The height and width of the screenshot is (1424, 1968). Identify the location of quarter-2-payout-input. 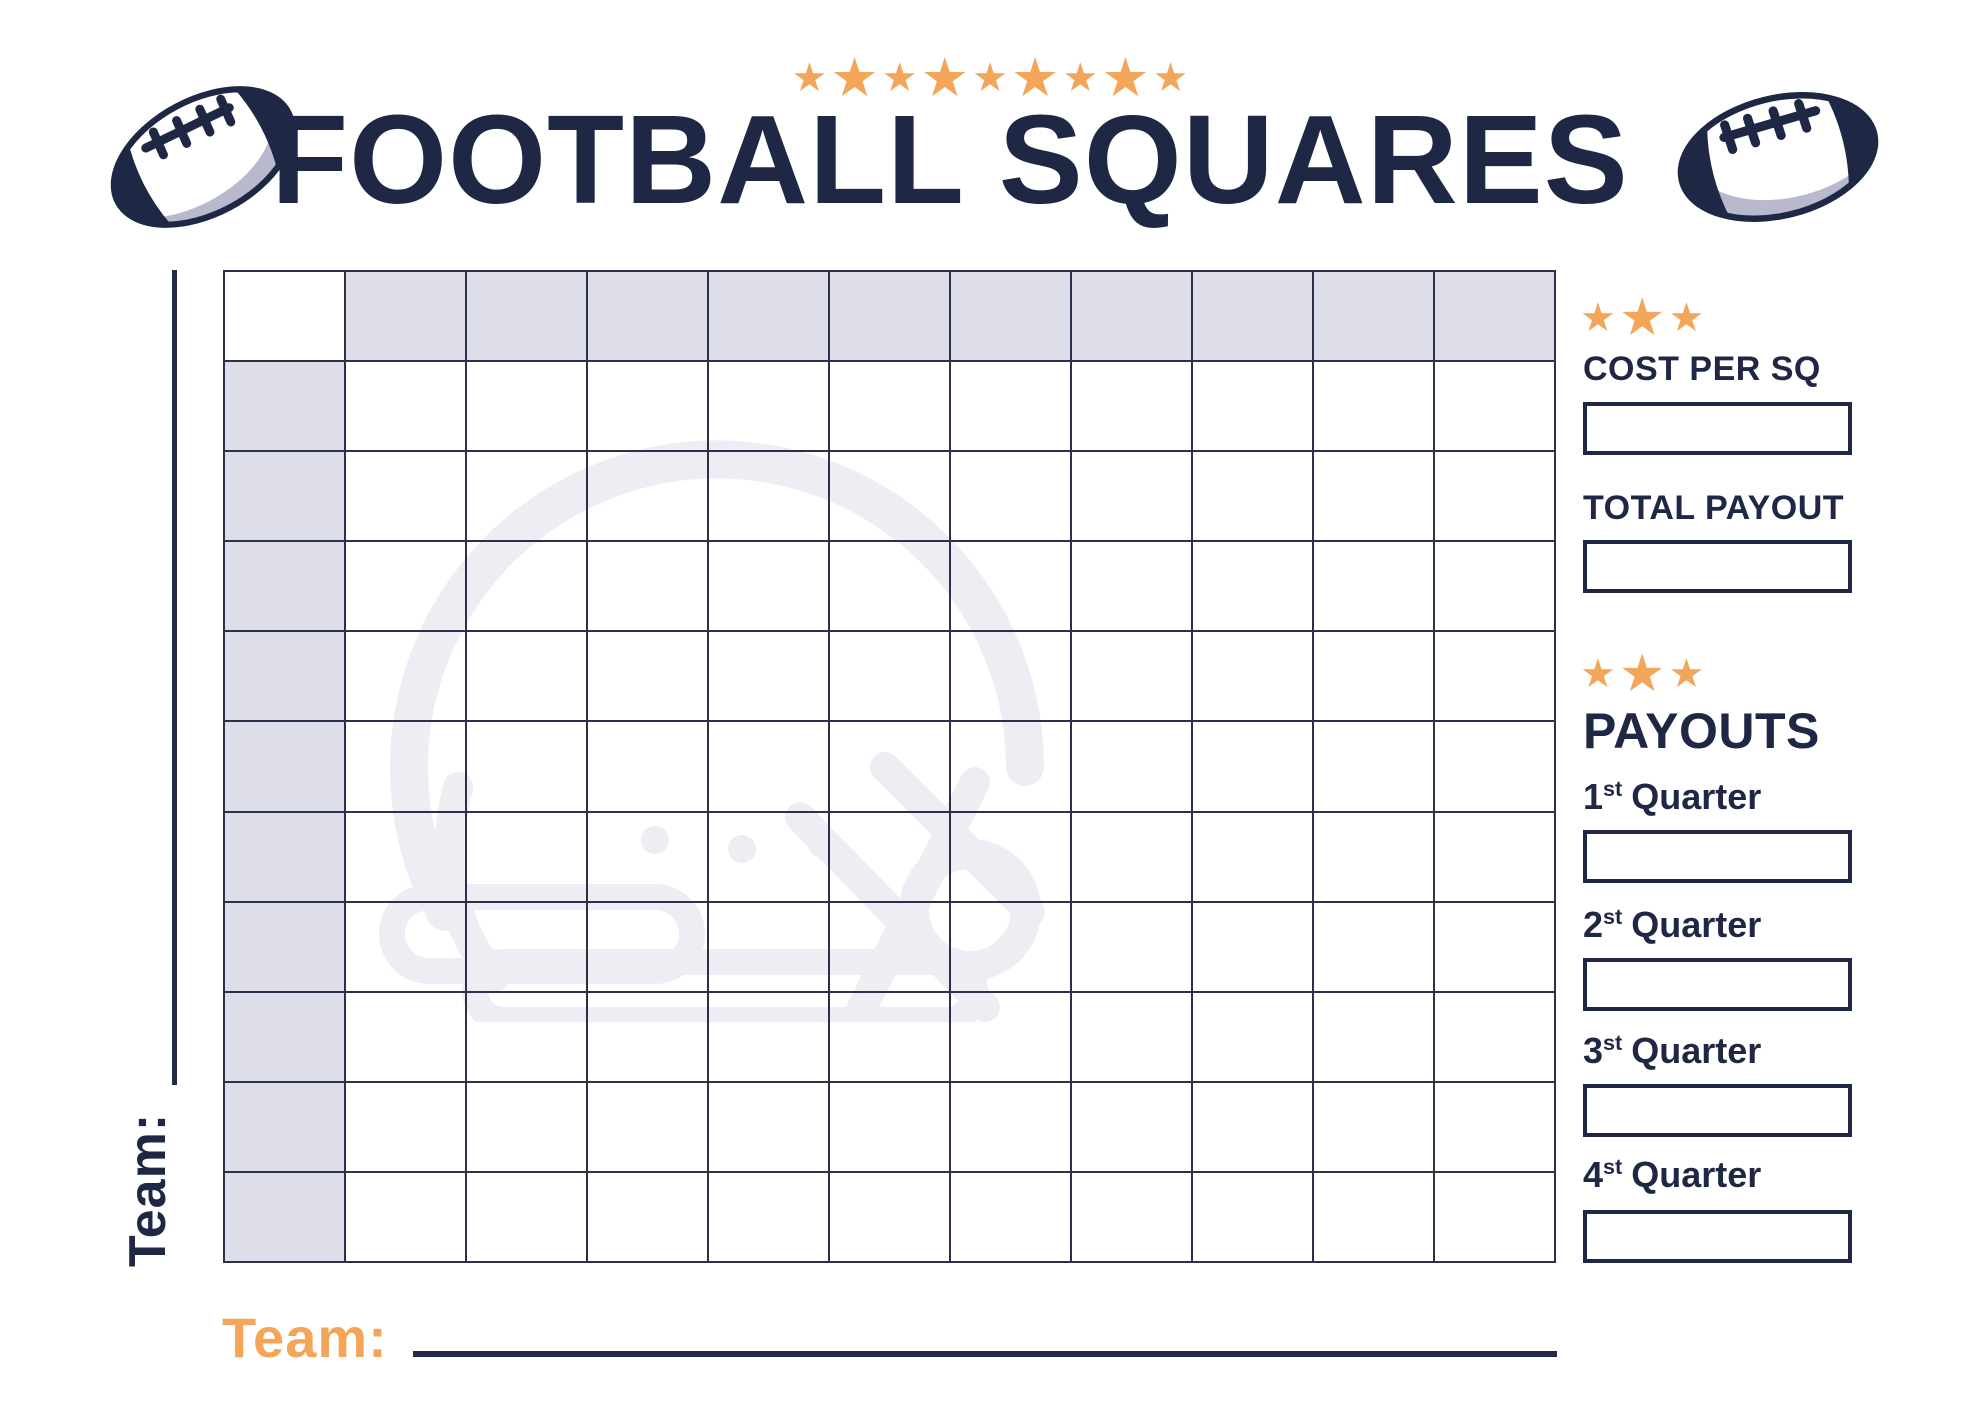
(1717, 984).